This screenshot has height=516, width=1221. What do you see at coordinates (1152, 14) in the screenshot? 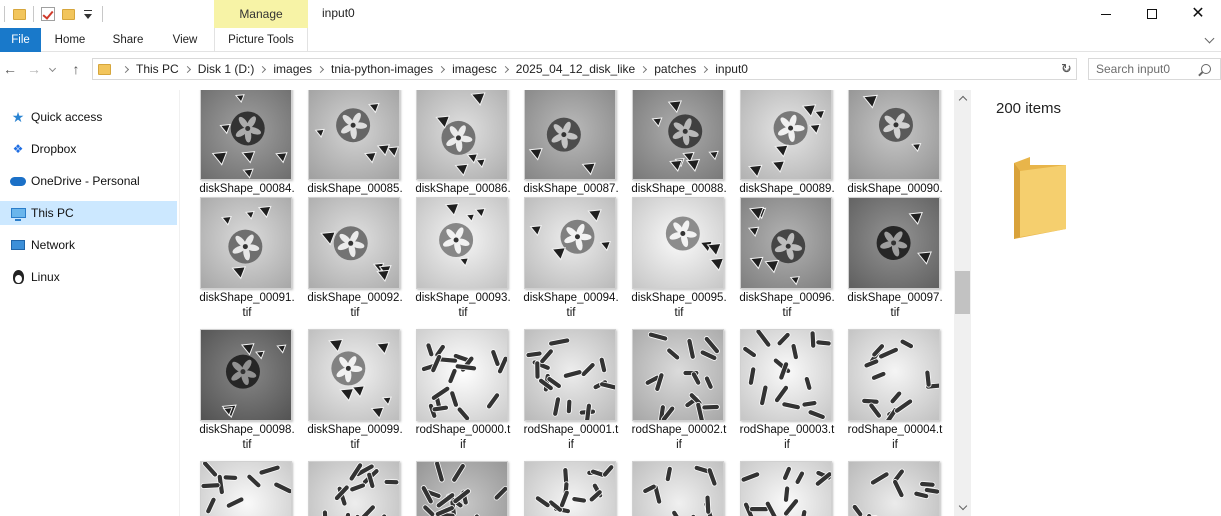
I see `maximize-button` at bounding box center [1152, 14].